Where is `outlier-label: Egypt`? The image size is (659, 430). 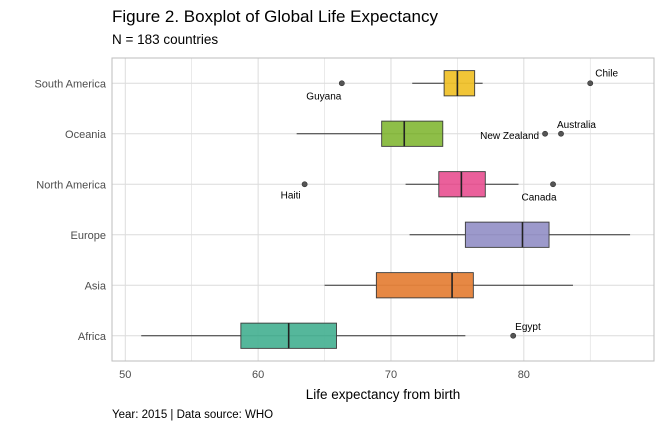 outlier-label: Egypt is located at coordinates (528, 327).